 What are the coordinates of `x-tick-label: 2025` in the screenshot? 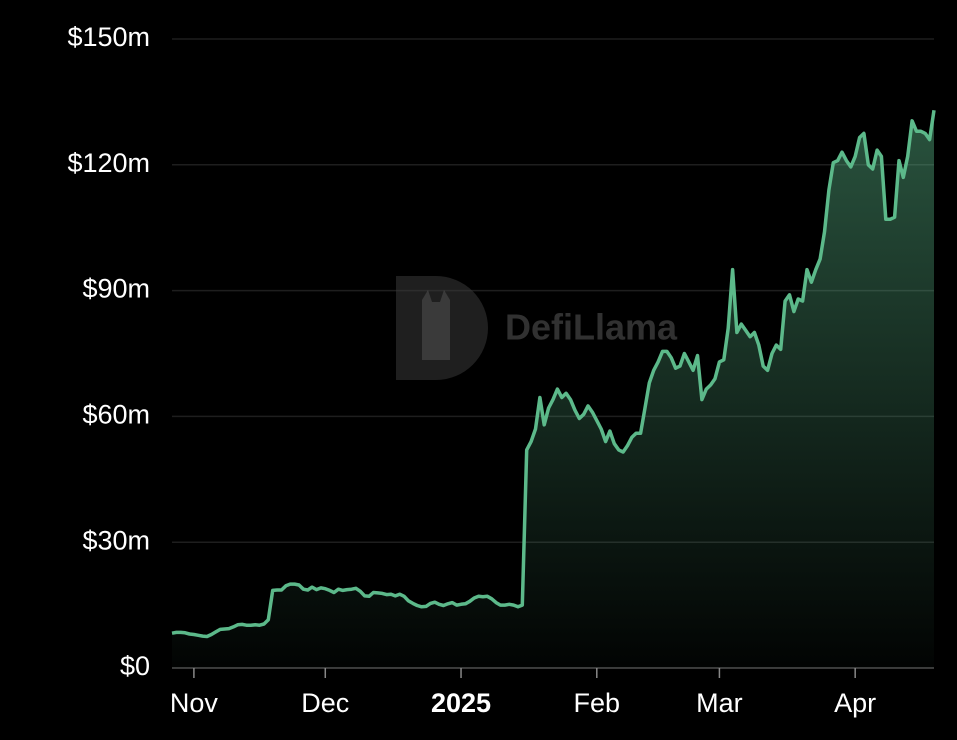 It's located at (461, 703).